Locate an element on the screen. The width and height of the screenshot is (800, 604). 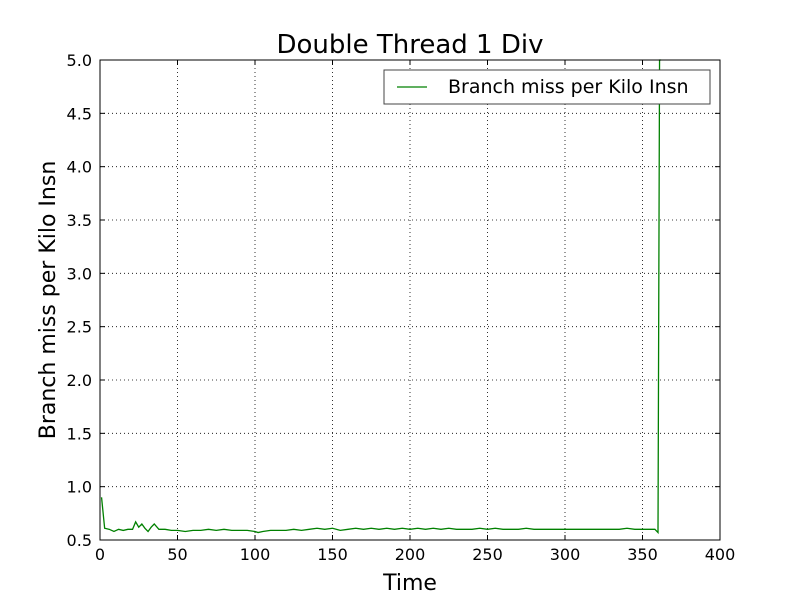
legend-label: Branch miss per Kilo Insn is located at coordinates (568, 87).